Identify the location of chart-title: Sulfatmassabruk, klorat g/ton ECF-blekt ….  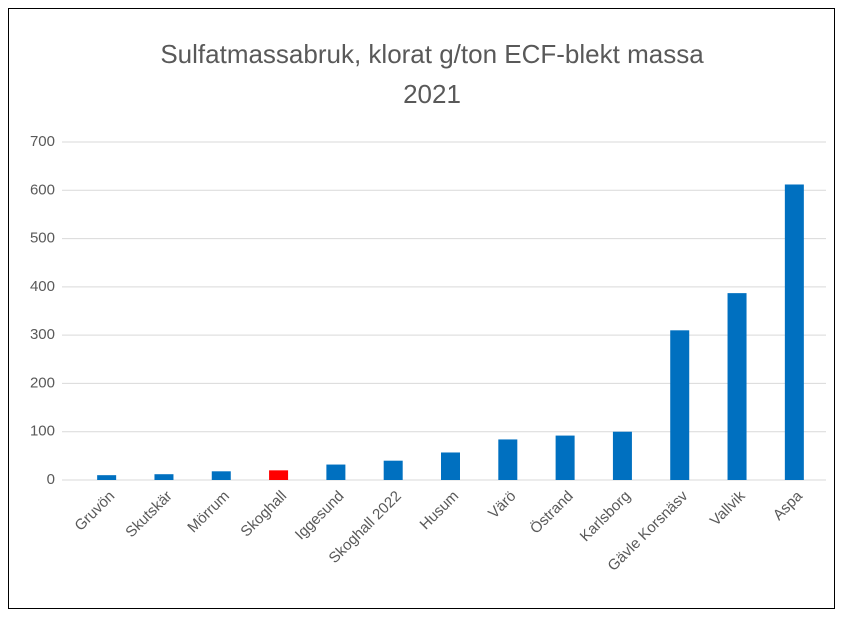
(432, 54).